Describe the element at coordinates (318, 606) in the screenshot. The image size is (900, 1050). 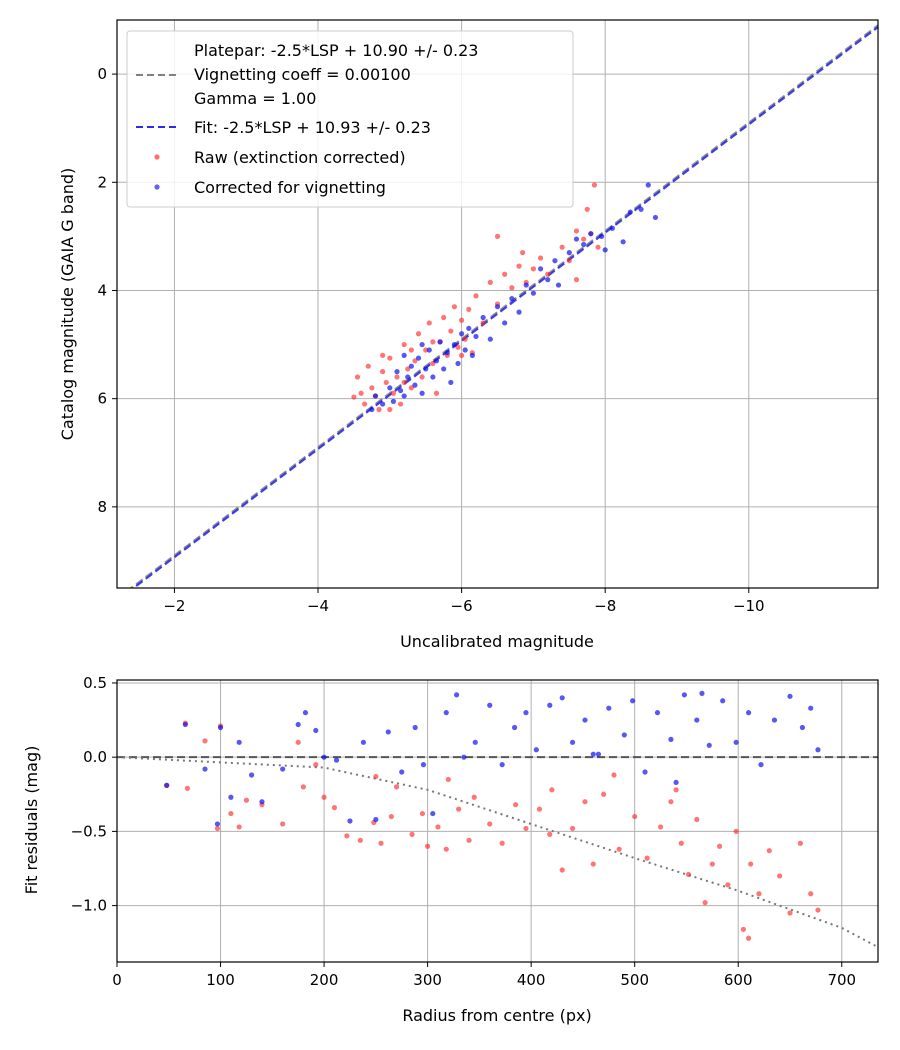
I see `top-x-tick-label: −4` at that location.